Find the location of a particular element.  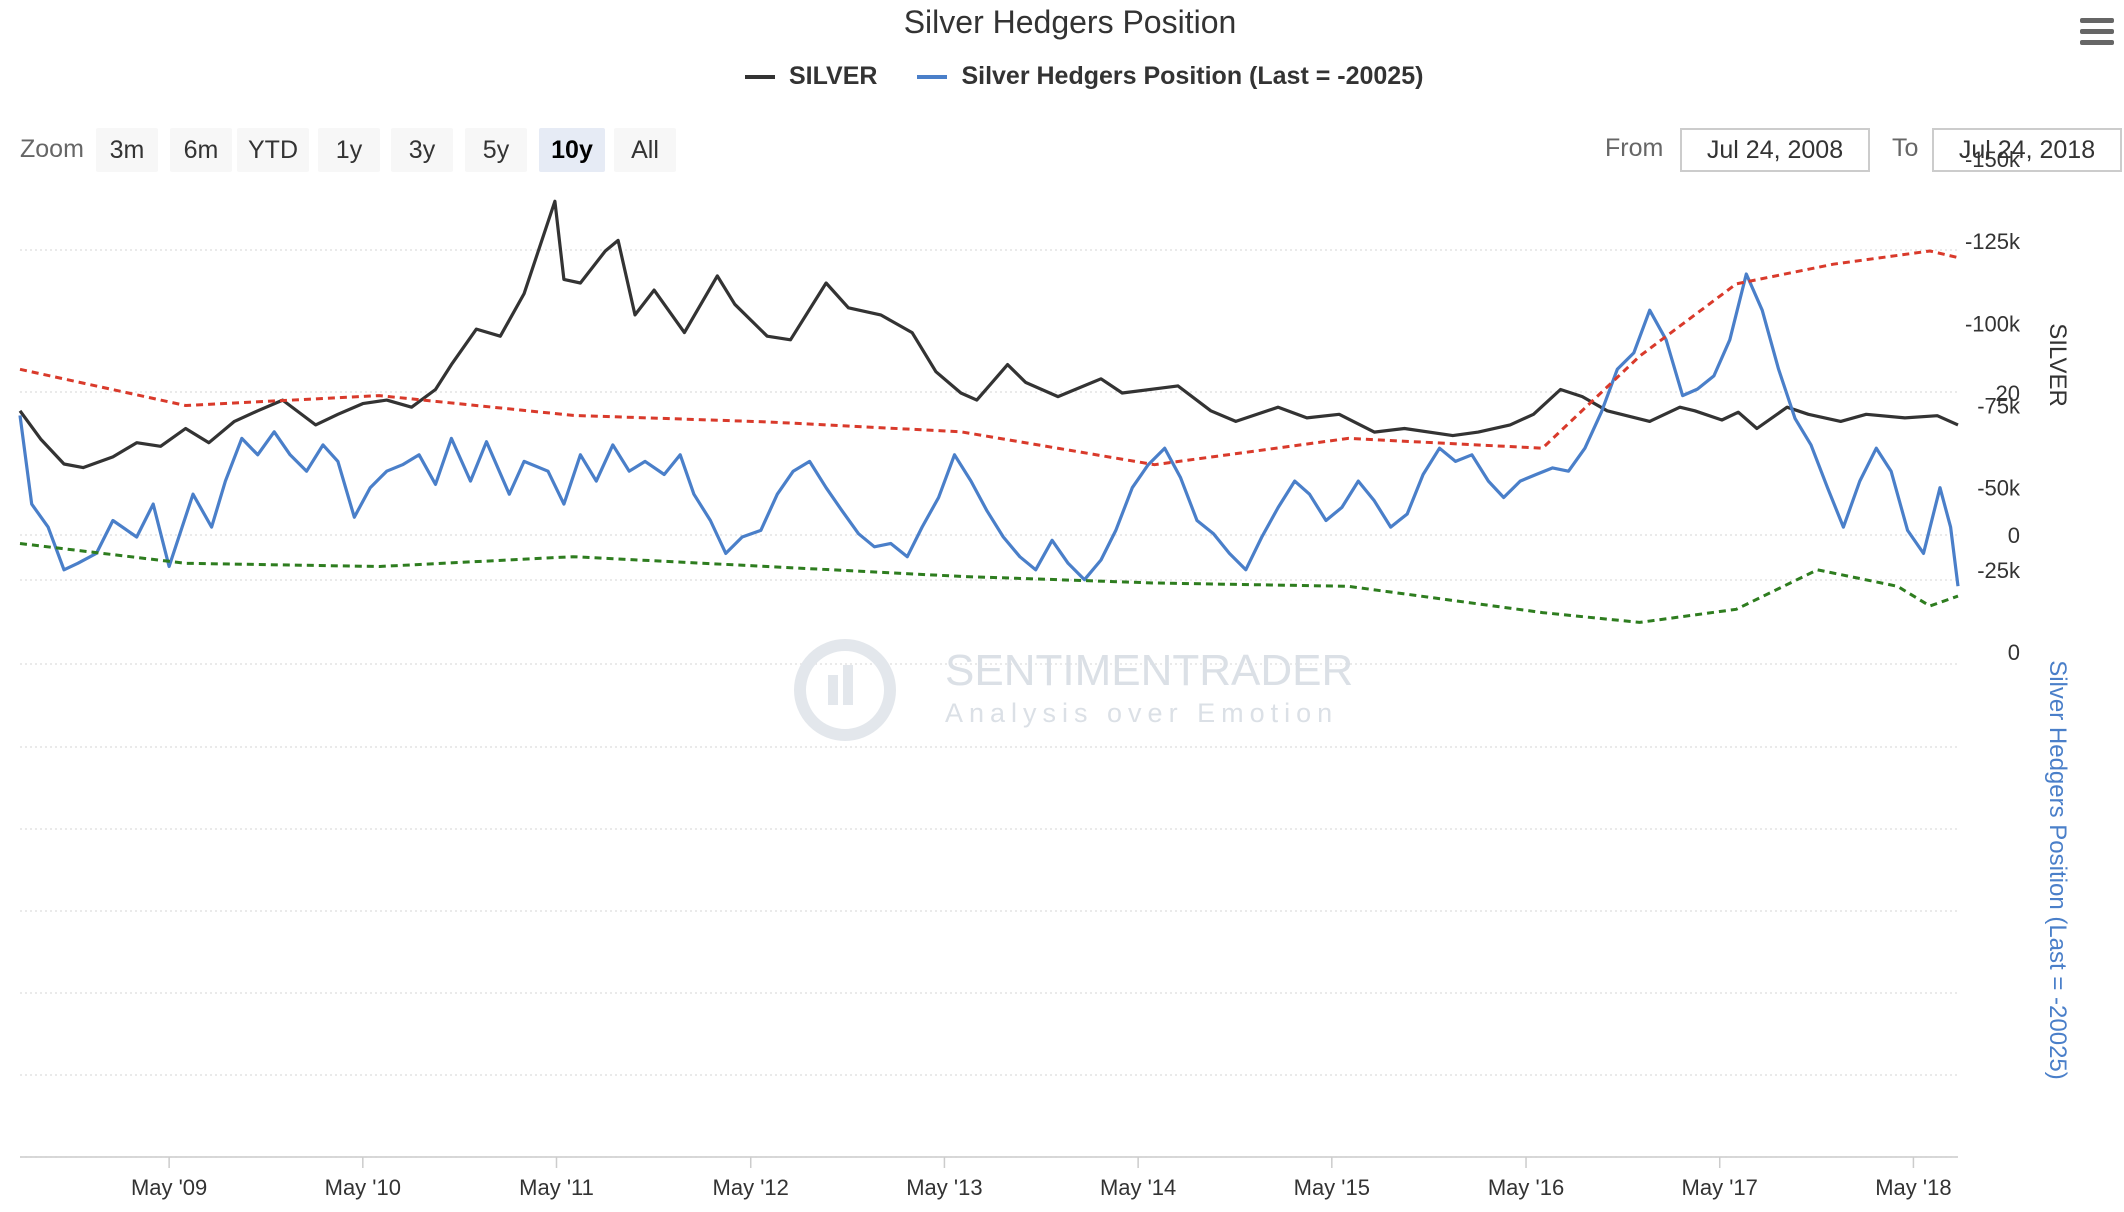

from-date-input: Jul 24, 2008 is located at coordinates (1775, 150).